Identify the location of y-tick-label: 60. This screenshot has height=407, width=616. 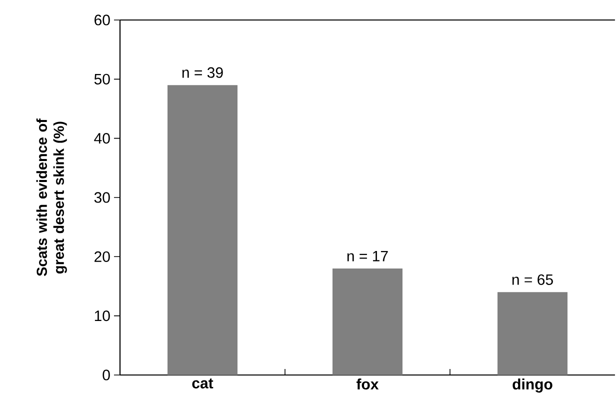
(102, 20).